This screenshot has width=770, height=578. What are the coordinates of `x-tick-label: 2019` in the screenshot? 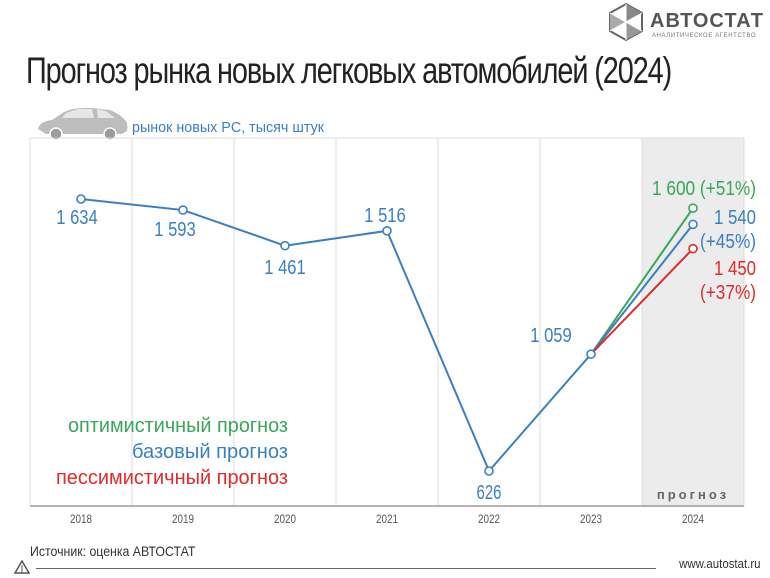 It's located at (183, 519).